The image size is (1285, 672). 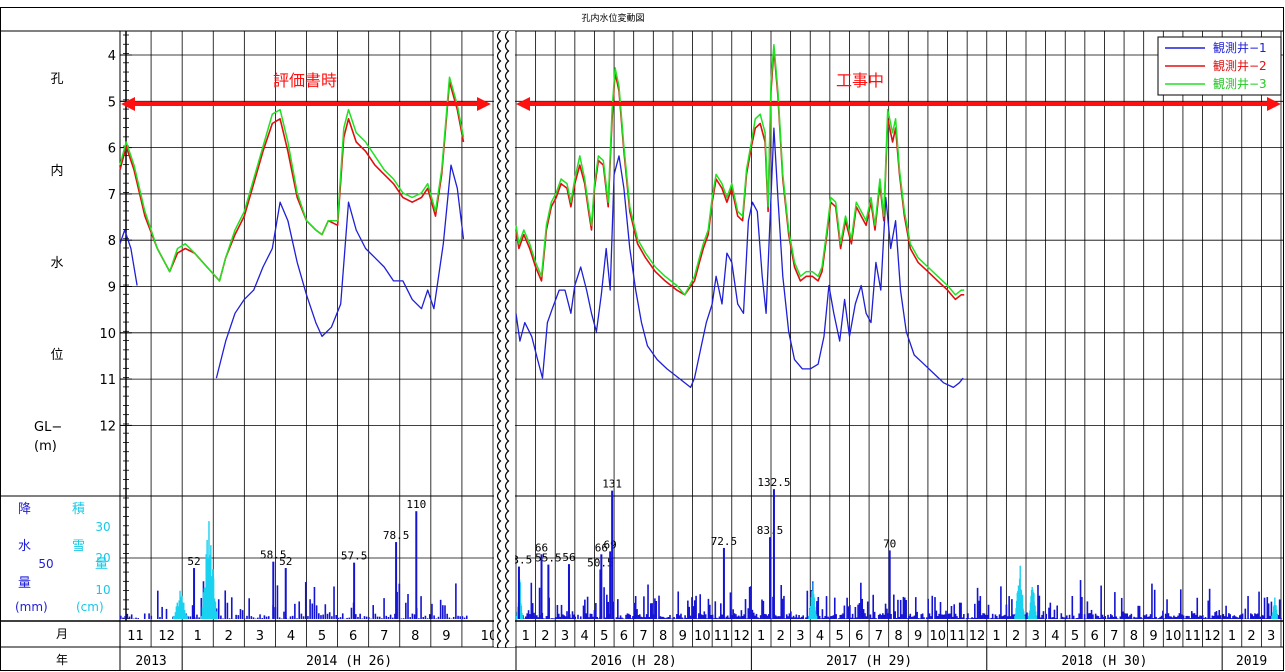 What do you see at coordinates (523, 104) in the screenshot?
I see `period-arrow-construction-head-left` at bounding box center [523, 104].